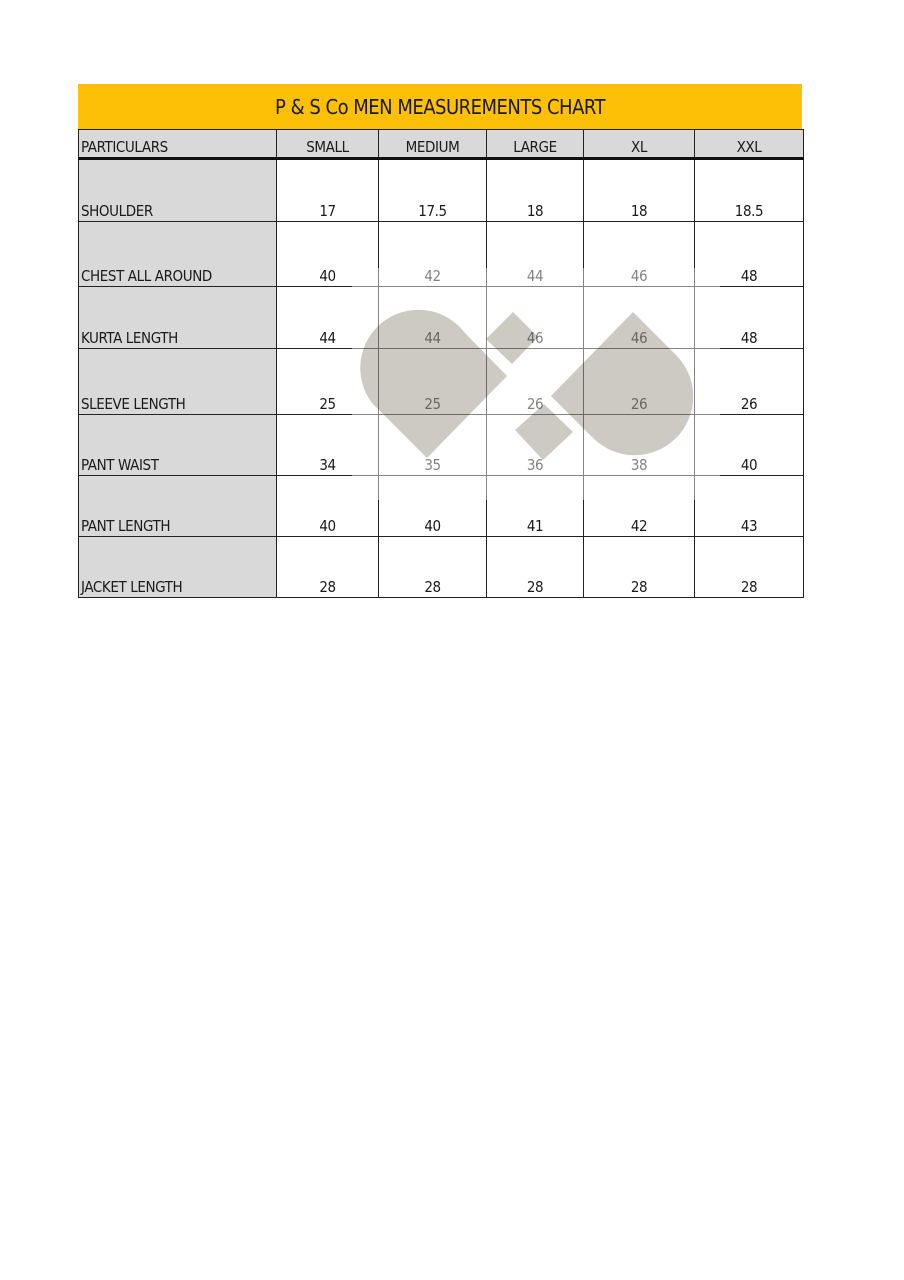 The height and width of the screenshot is (1280, 904). I want to click on cell-value: 34, so click(327, 445).